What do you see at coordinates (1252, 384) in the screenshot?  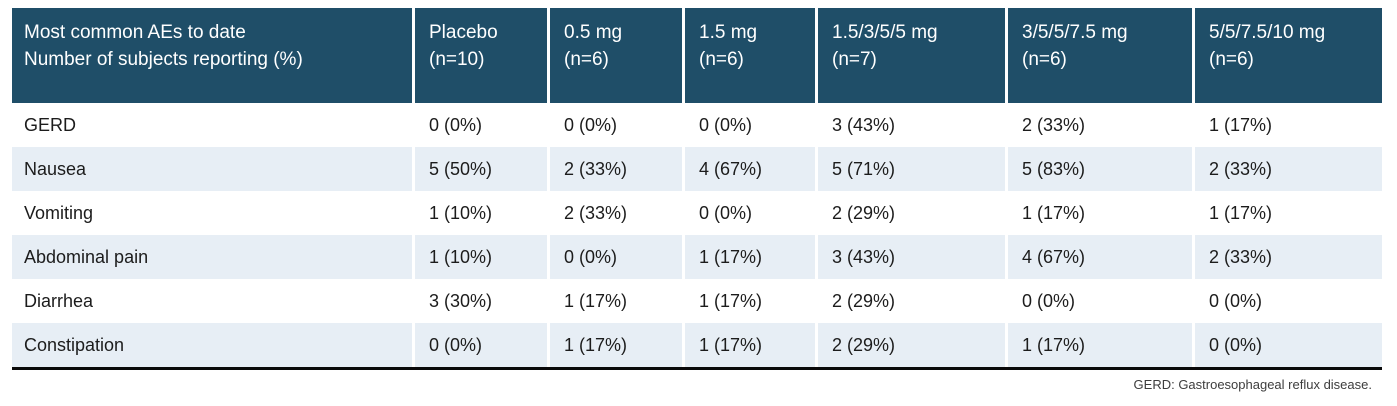 I see `footnote-gerd-definition: GERD: Gastroesophageal reflux disease.` at bounding box center [1252, 384].